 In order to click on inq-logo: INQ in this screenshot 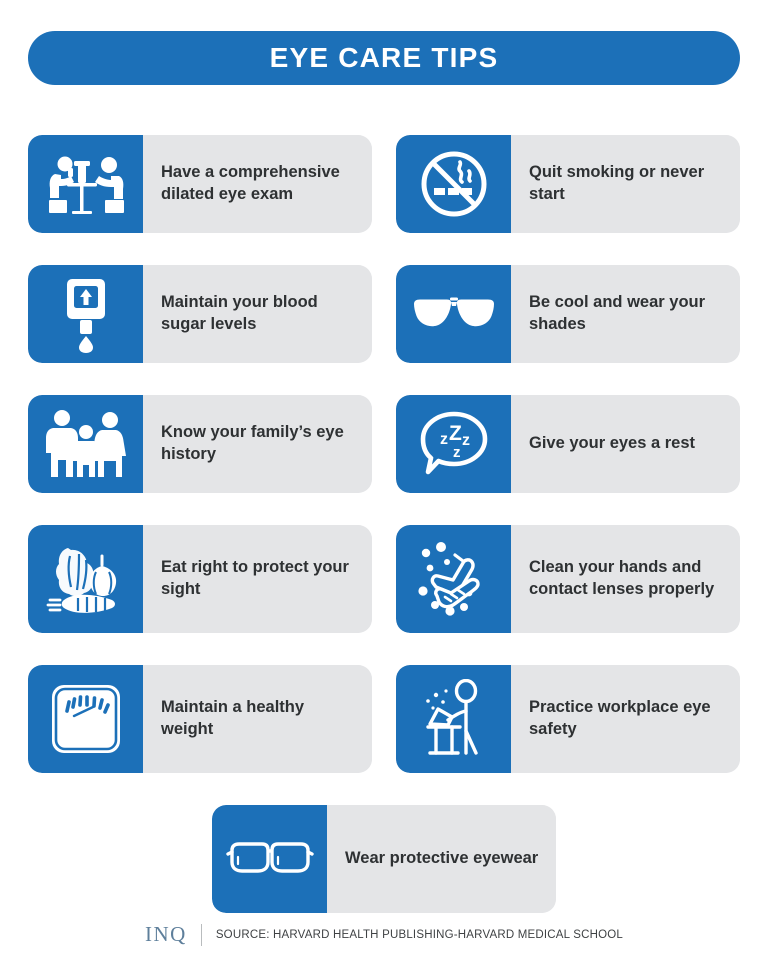, I will do `click(165, 934)`.